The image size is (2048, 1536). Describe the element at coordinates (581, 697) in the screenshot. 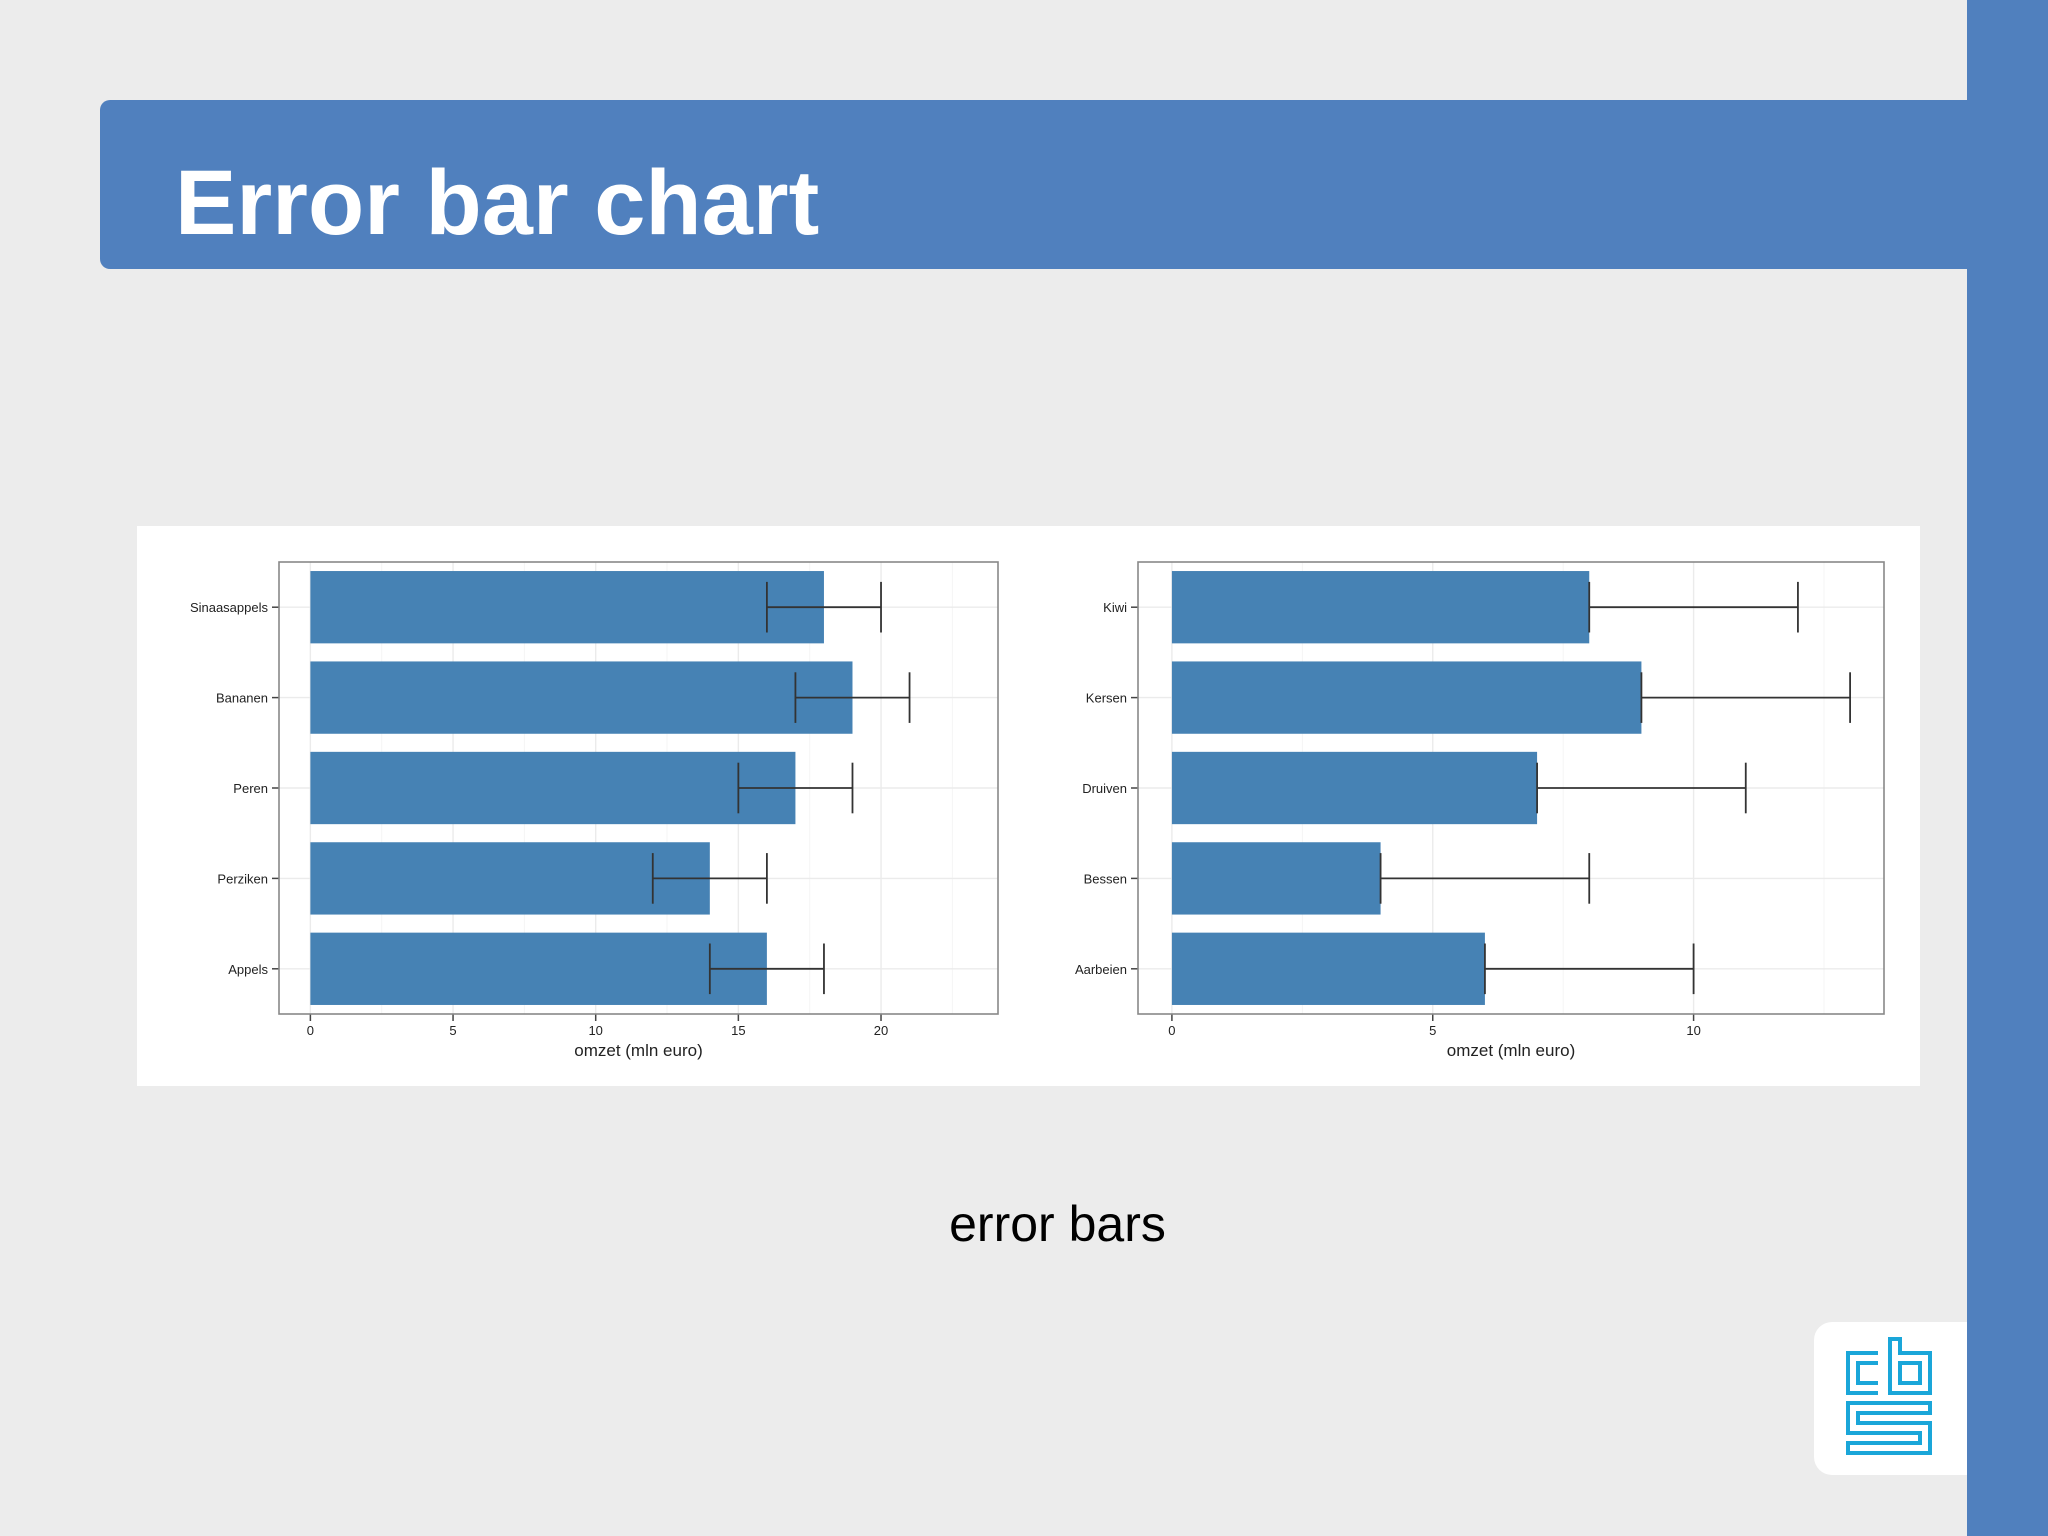

I see `chart-1-bar-bananen` at that location.